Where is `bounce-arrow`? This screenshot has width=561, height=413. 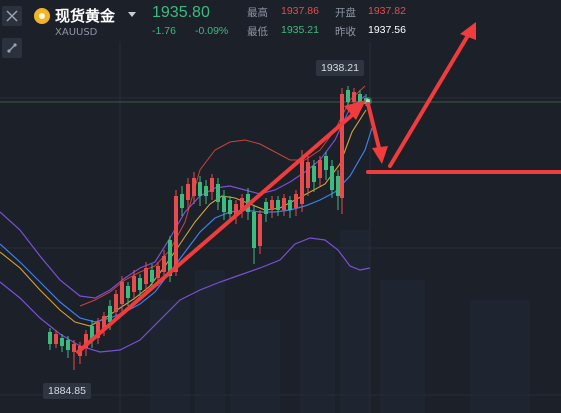
bounce-arrow is located at coordinates (430, 99).